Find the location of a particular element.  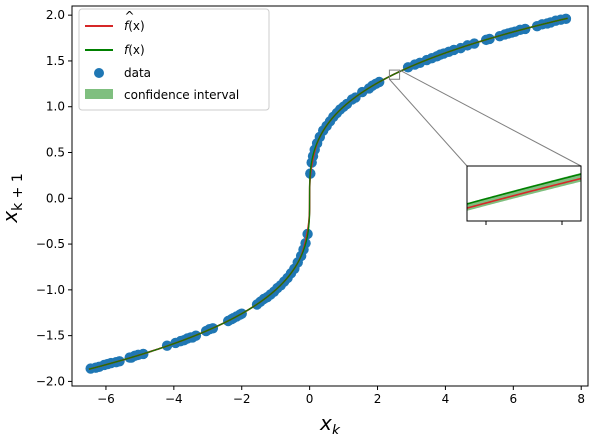

y-axis: −2.0 −1.5 −1.0 −0.5 0.0 0.5 1.0 1.5 2.0 is located at coordinates (54, 198).